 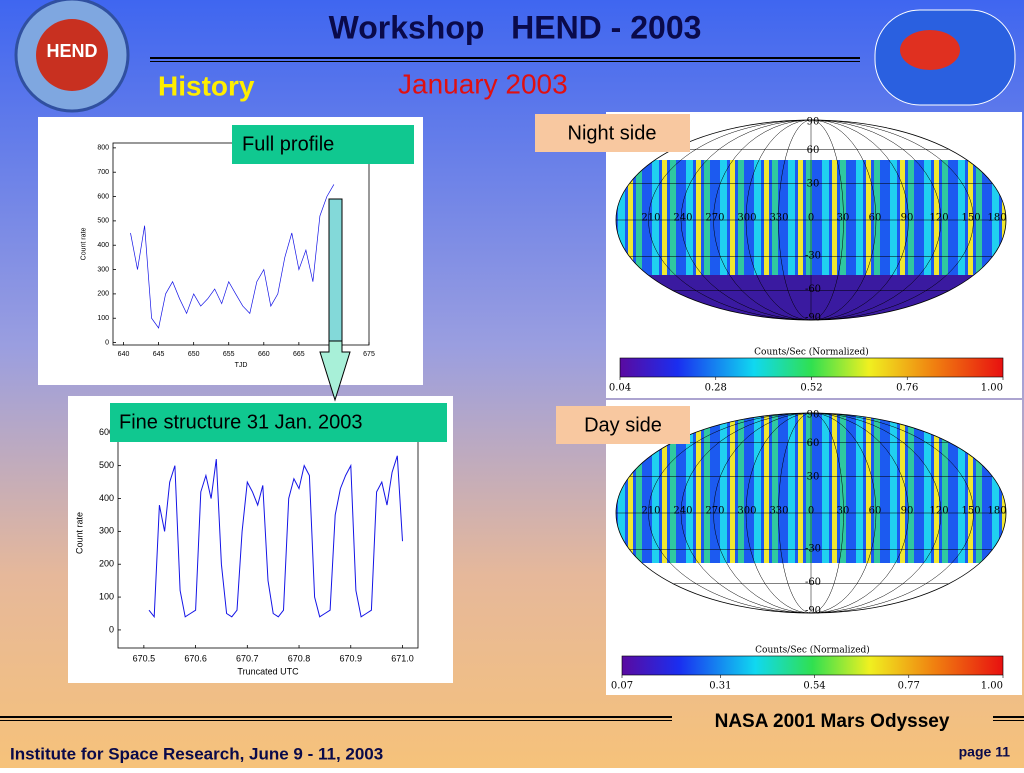 What do you see at coordinates (194, 354) in the screenshot?
I see `x-tick-label: 650` at bounding box center [194, 354].